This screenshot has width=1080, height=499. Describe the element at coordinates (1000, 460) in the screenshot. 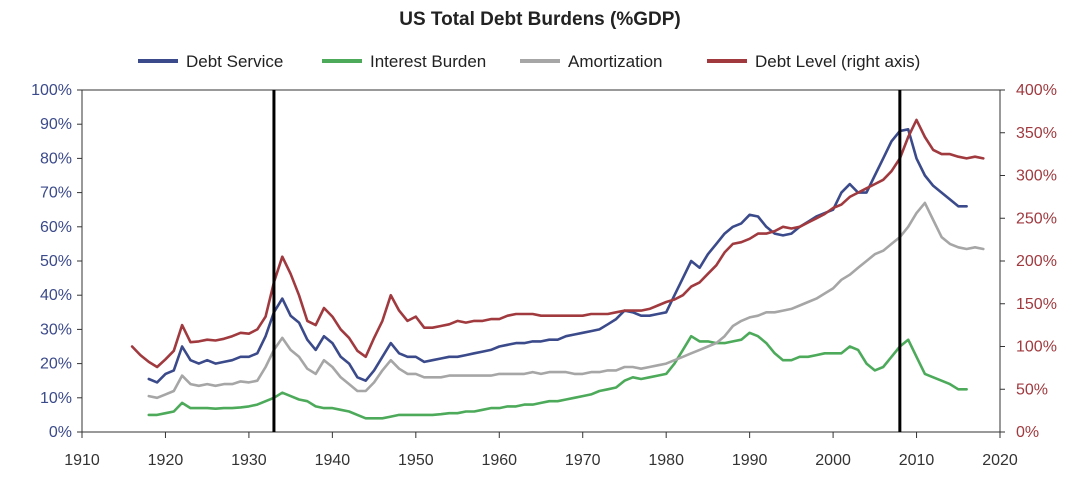

I see `x-tick-label: 2020` at that location.